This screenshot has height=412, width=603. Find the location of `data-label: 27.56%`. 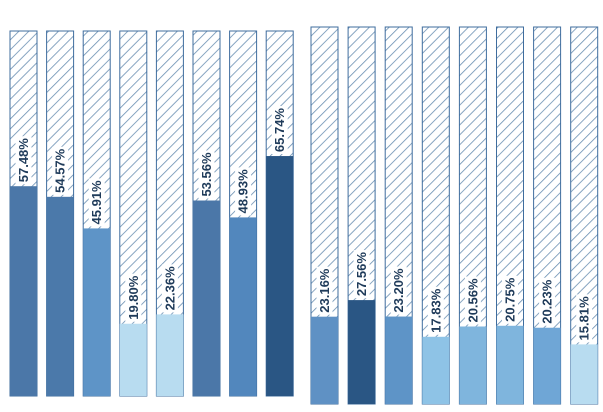

data-label: 27.56% is located at coordinates (361, 274).